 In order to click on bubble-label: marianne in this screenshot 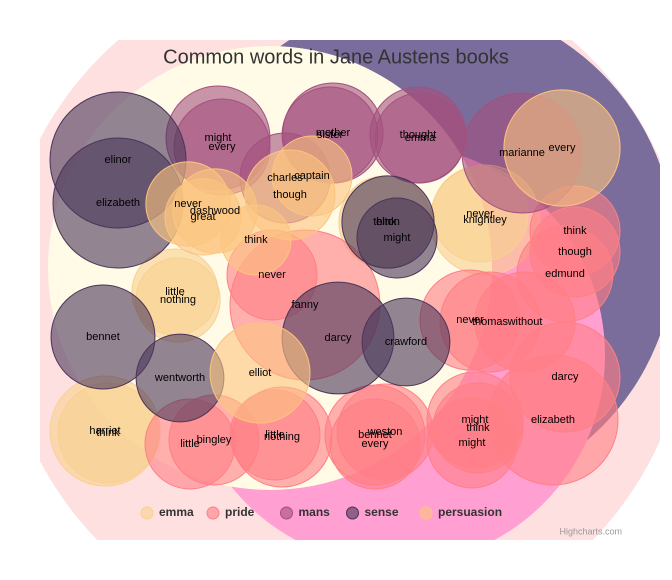, I will do `click(522, 153)`.